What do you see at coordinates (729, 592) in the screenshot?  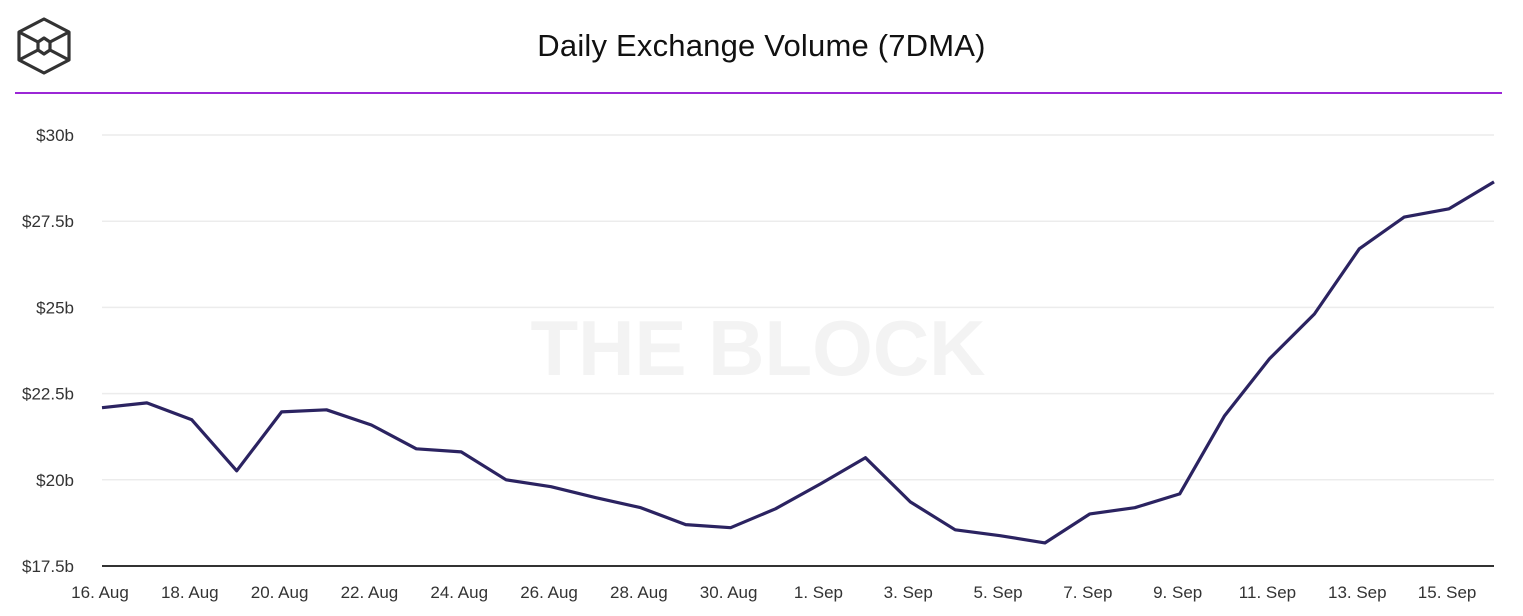 I see `x-tick-label: 30. Aug` at bounding box center [729, 592].